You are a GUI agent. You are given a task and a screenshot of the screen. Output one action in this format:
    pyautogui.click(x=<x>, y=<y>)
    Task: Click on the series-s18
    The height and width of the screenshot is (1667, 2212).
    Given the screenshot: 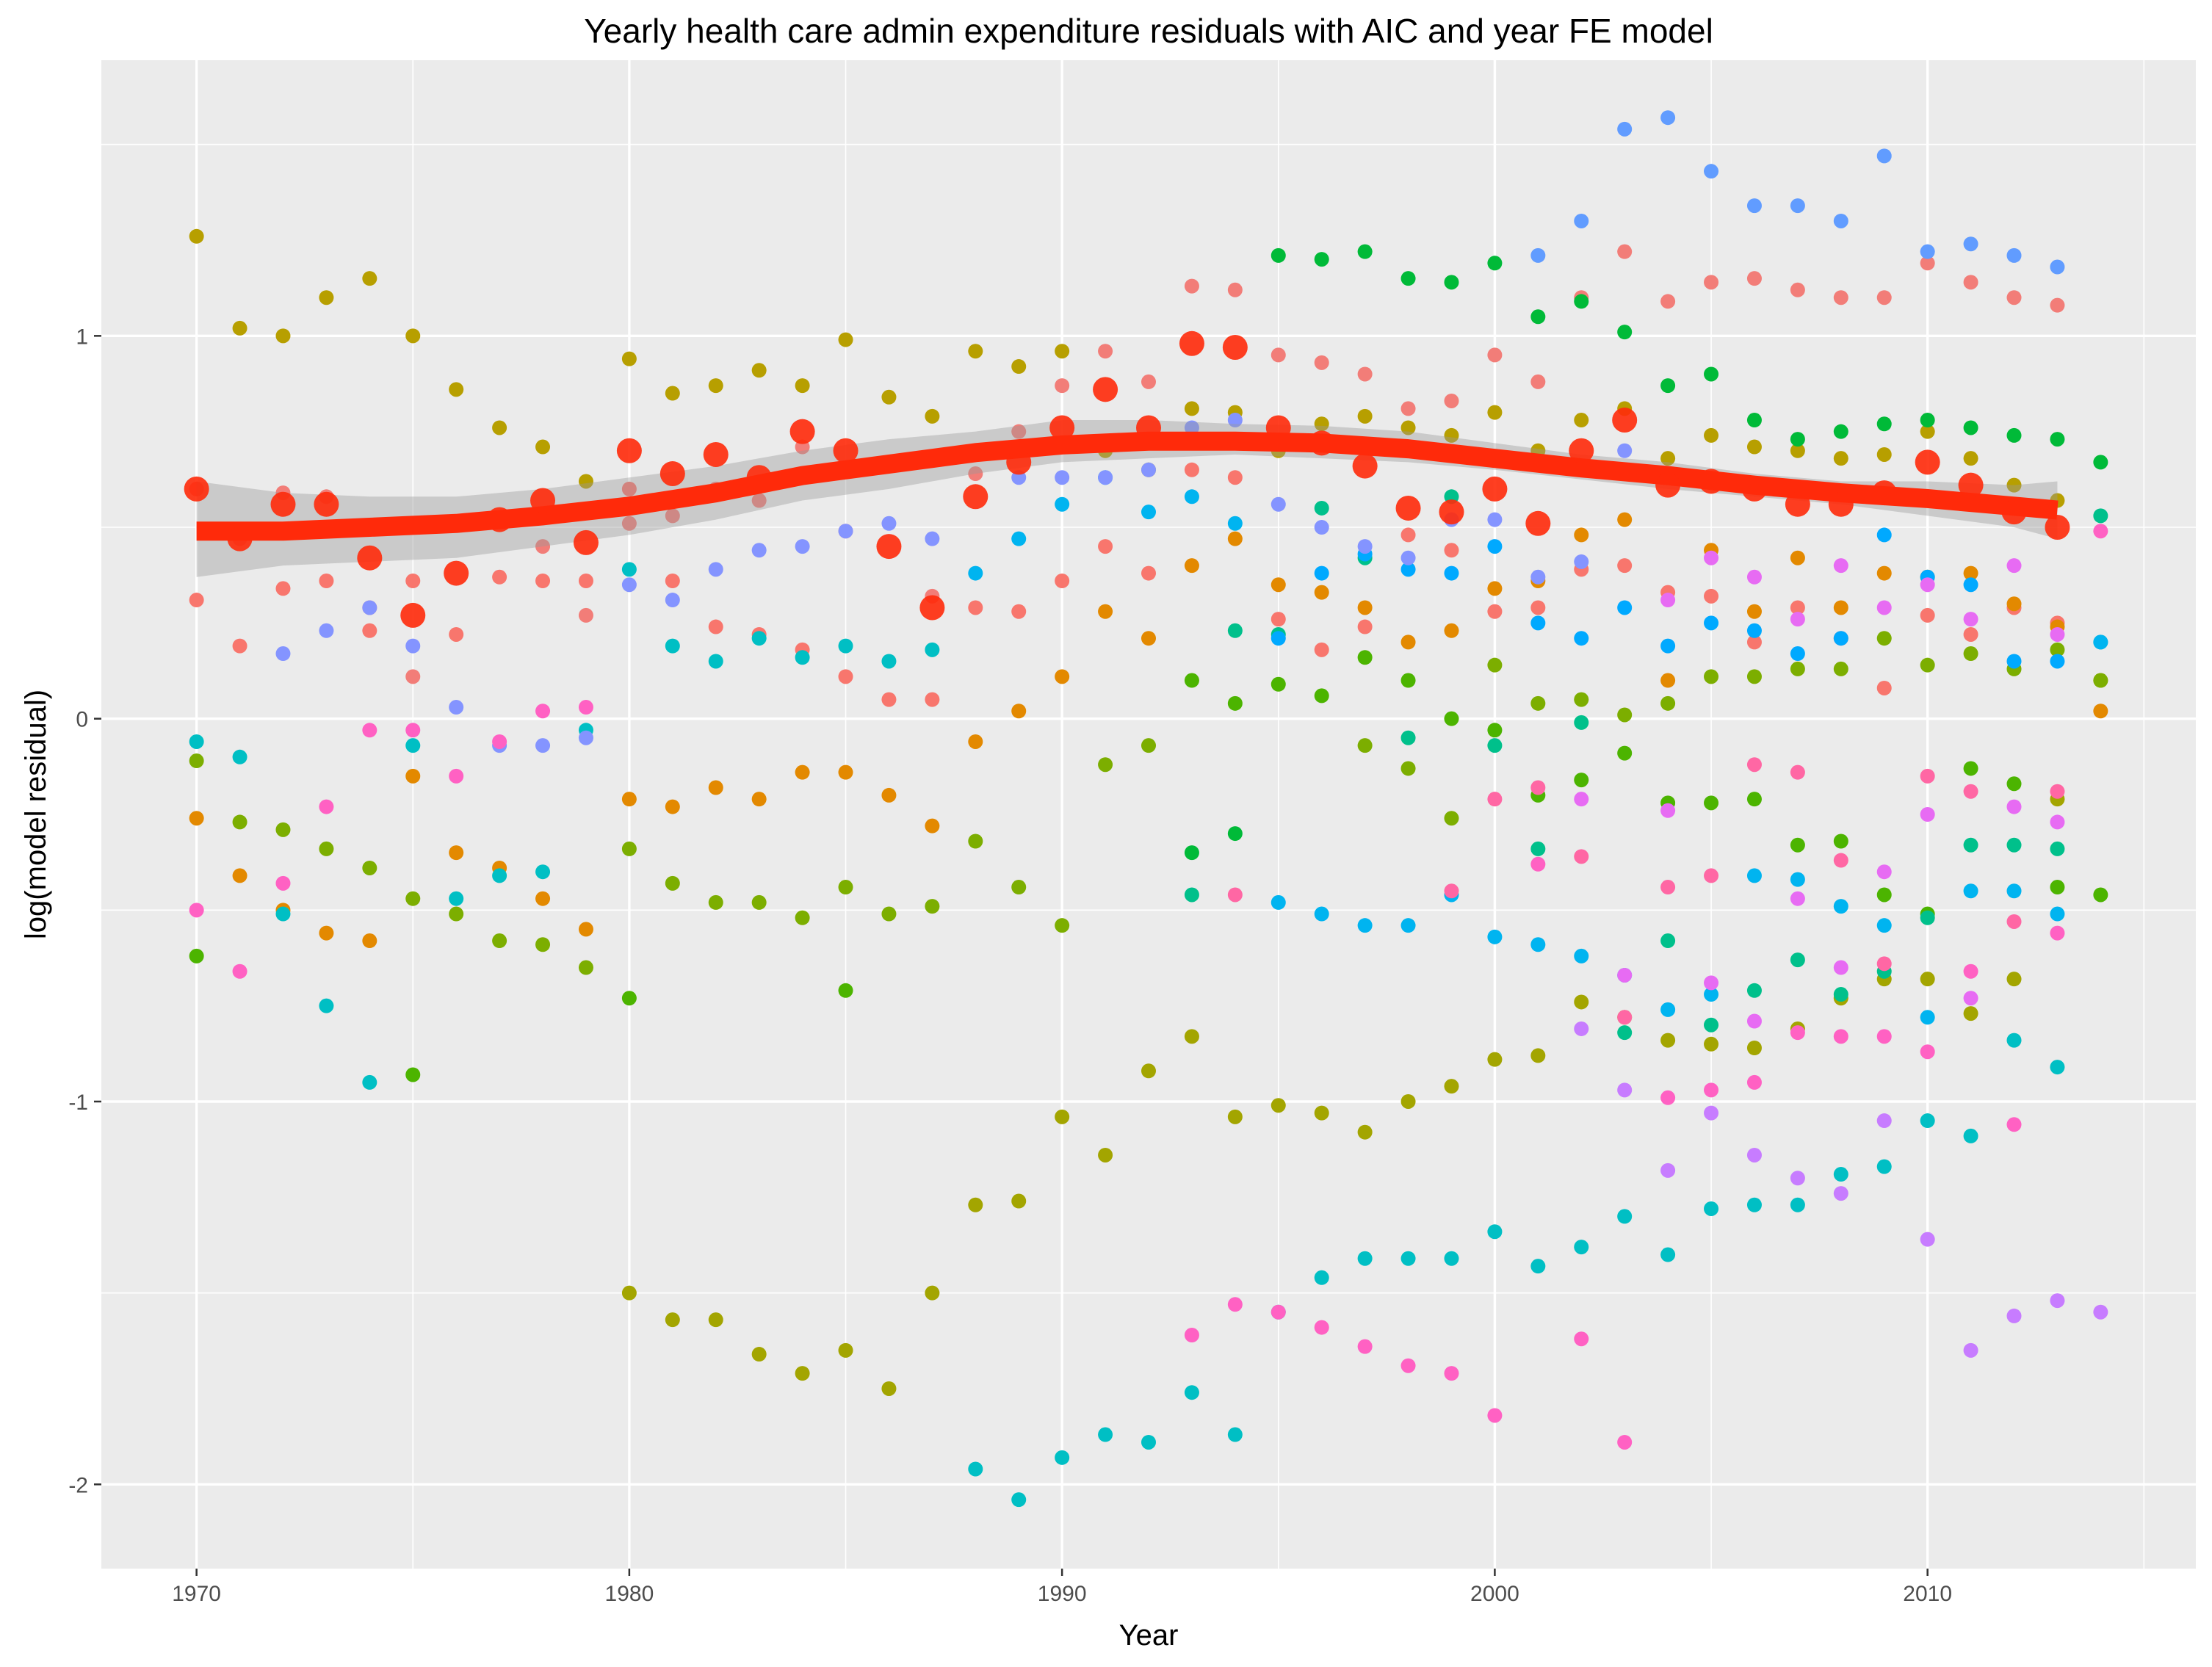 What is the action you would take?
    pyautogui.click(x=1646, y=891)
    